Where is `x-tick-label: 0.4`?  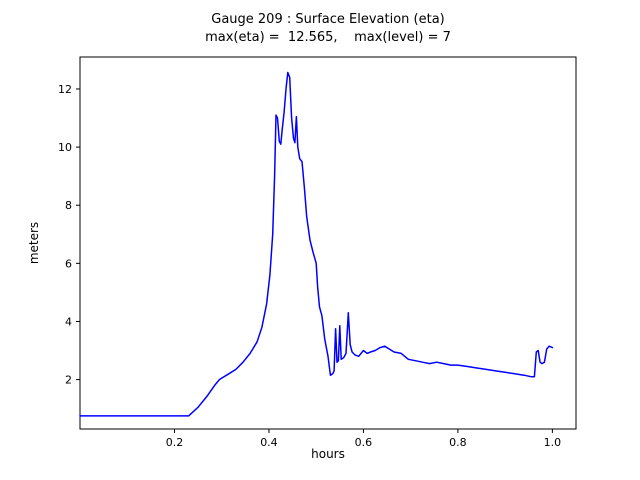
x-tick-label: 0.4 is located at coordinates (269, 442).